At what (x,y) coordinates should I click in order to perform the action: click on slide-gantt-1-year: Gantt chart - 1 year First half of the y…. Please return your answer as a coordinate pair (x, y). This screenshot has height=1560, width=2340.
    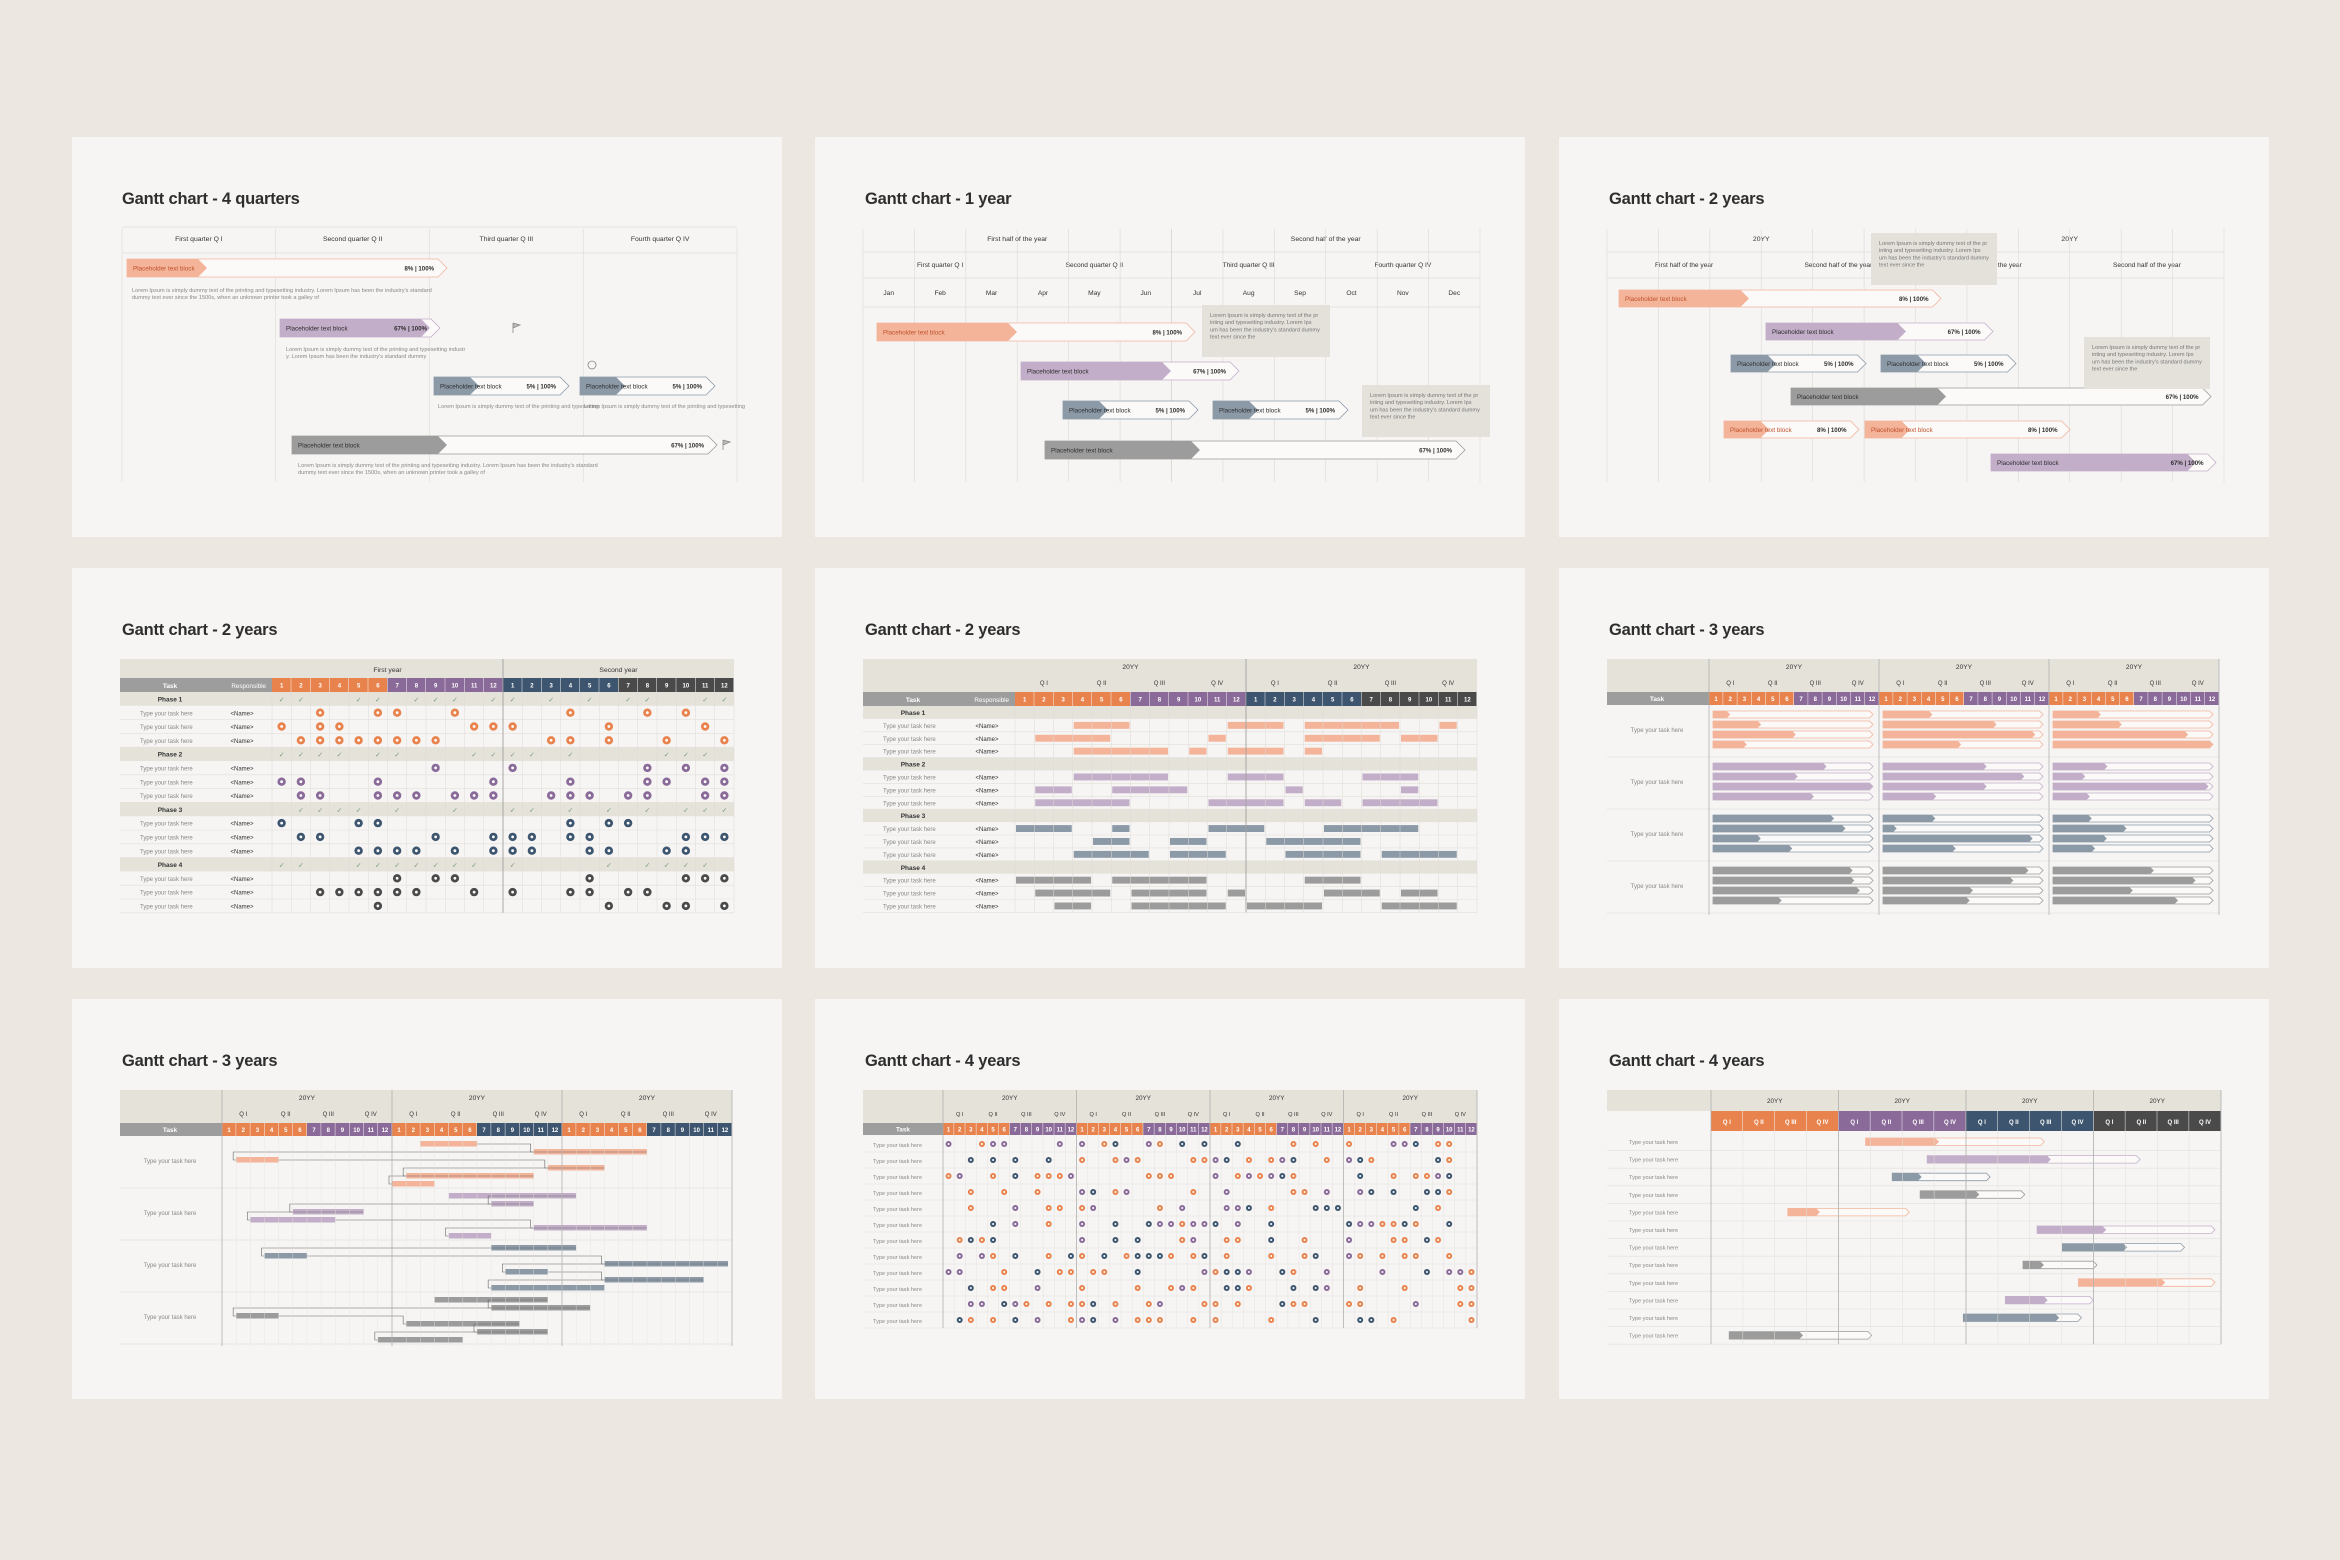
    Looking at the image, I should click on (1170, 337).